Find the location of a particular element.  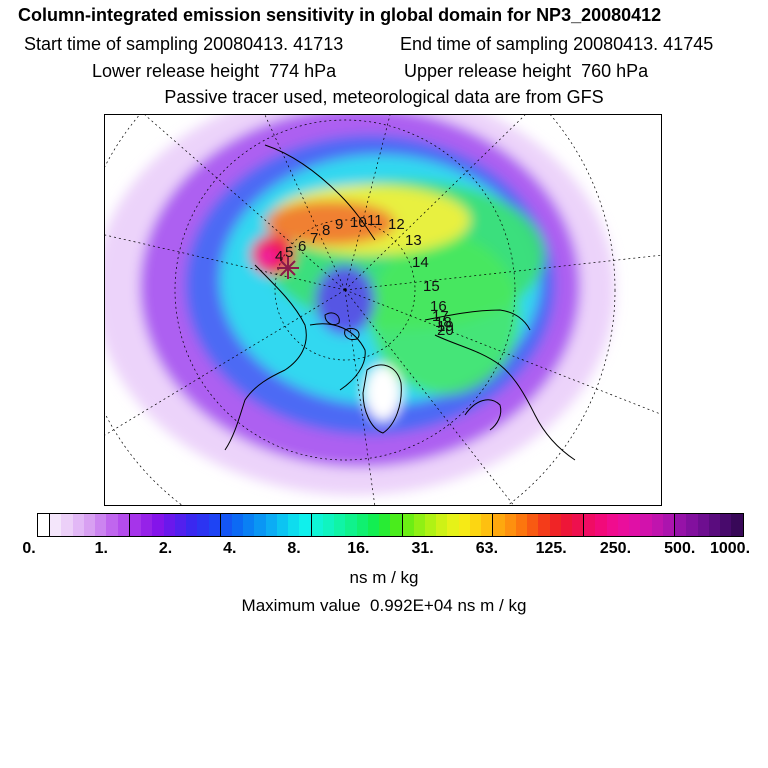

trajectory-label: 11 is located at coordinates (375, 220).